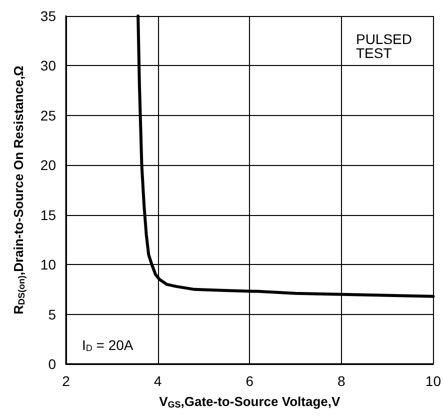  What do you see at coordinates (48, 16) in the screenshot?
I see `y-tick-label: 35` at bounding box center [48, 16].